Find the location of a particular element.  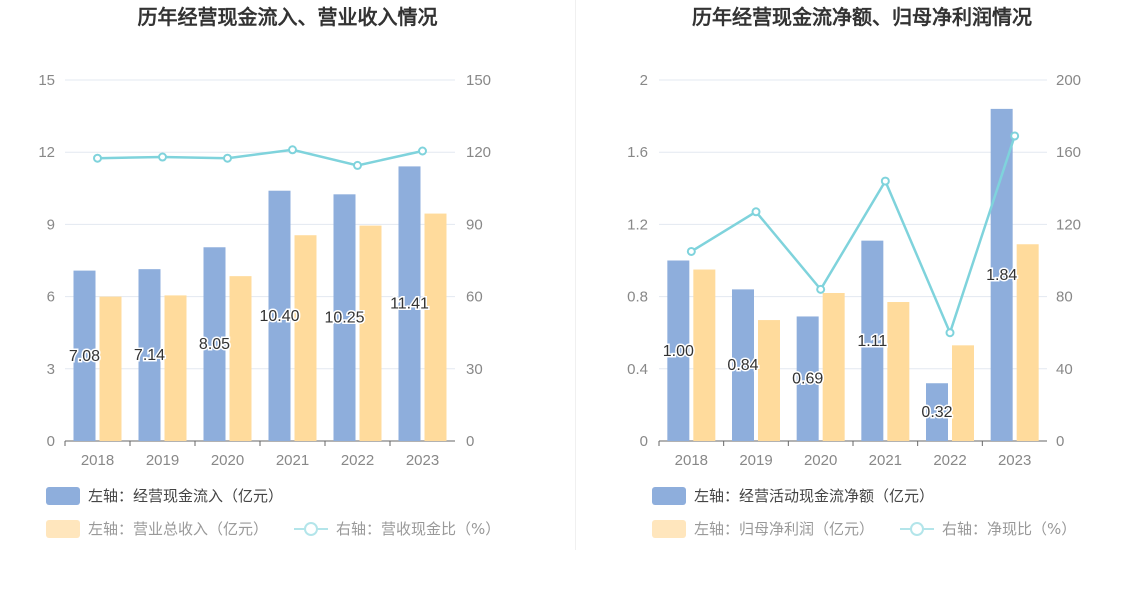

bar-data-label: 10.40 is located at coordinates (279, 316).